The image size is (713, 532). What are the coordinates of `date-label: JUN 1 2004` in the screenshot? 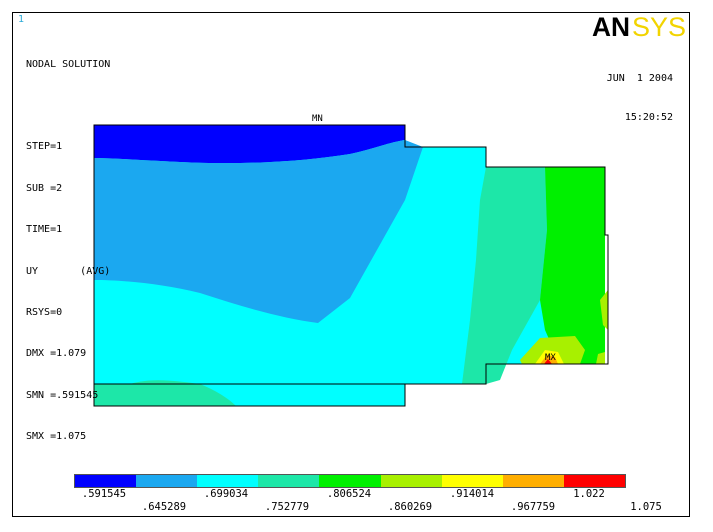 It's located at (639, 78).